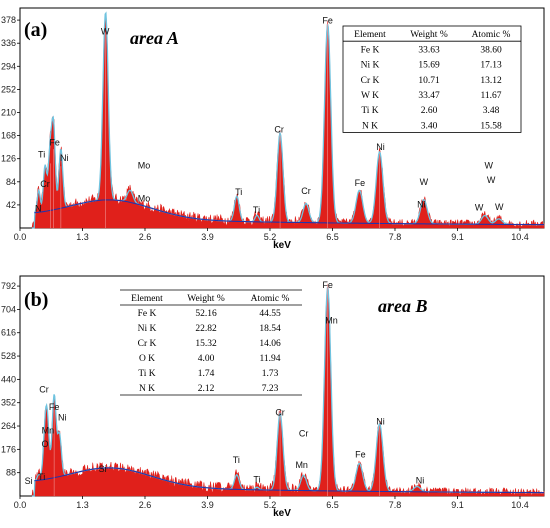  Describe the element at coordinates (270, 389) in the screenshot. I see `table-cell: 7.23` at that location.